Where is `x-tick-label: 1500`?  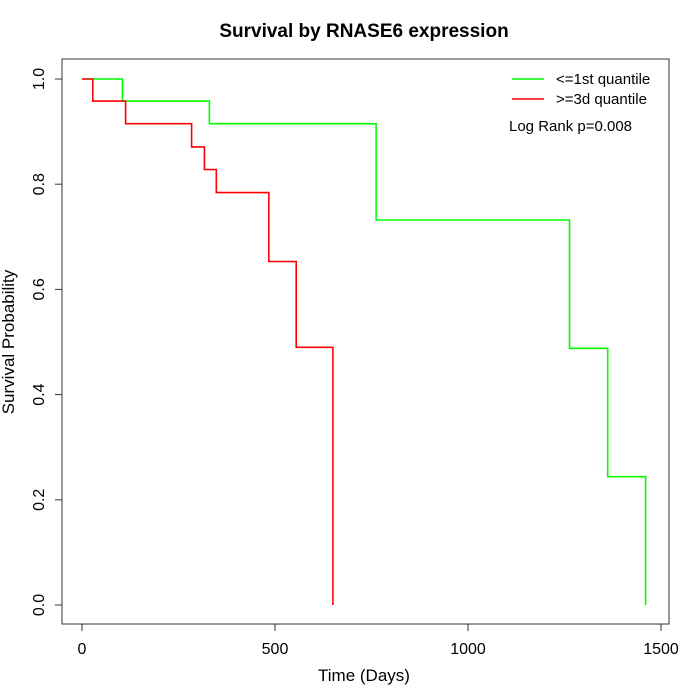 x-tick-label: 1500 is located at coordinates (661, 649).